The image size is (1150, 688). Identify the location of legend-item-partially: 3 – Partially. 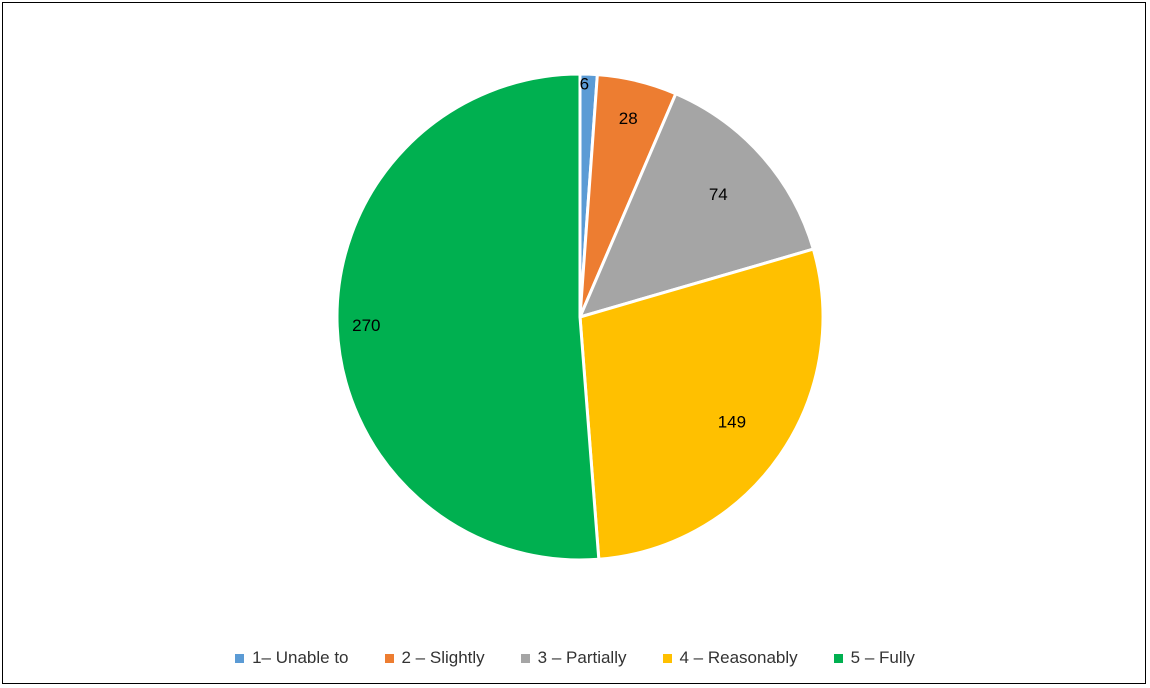
(573, 658).